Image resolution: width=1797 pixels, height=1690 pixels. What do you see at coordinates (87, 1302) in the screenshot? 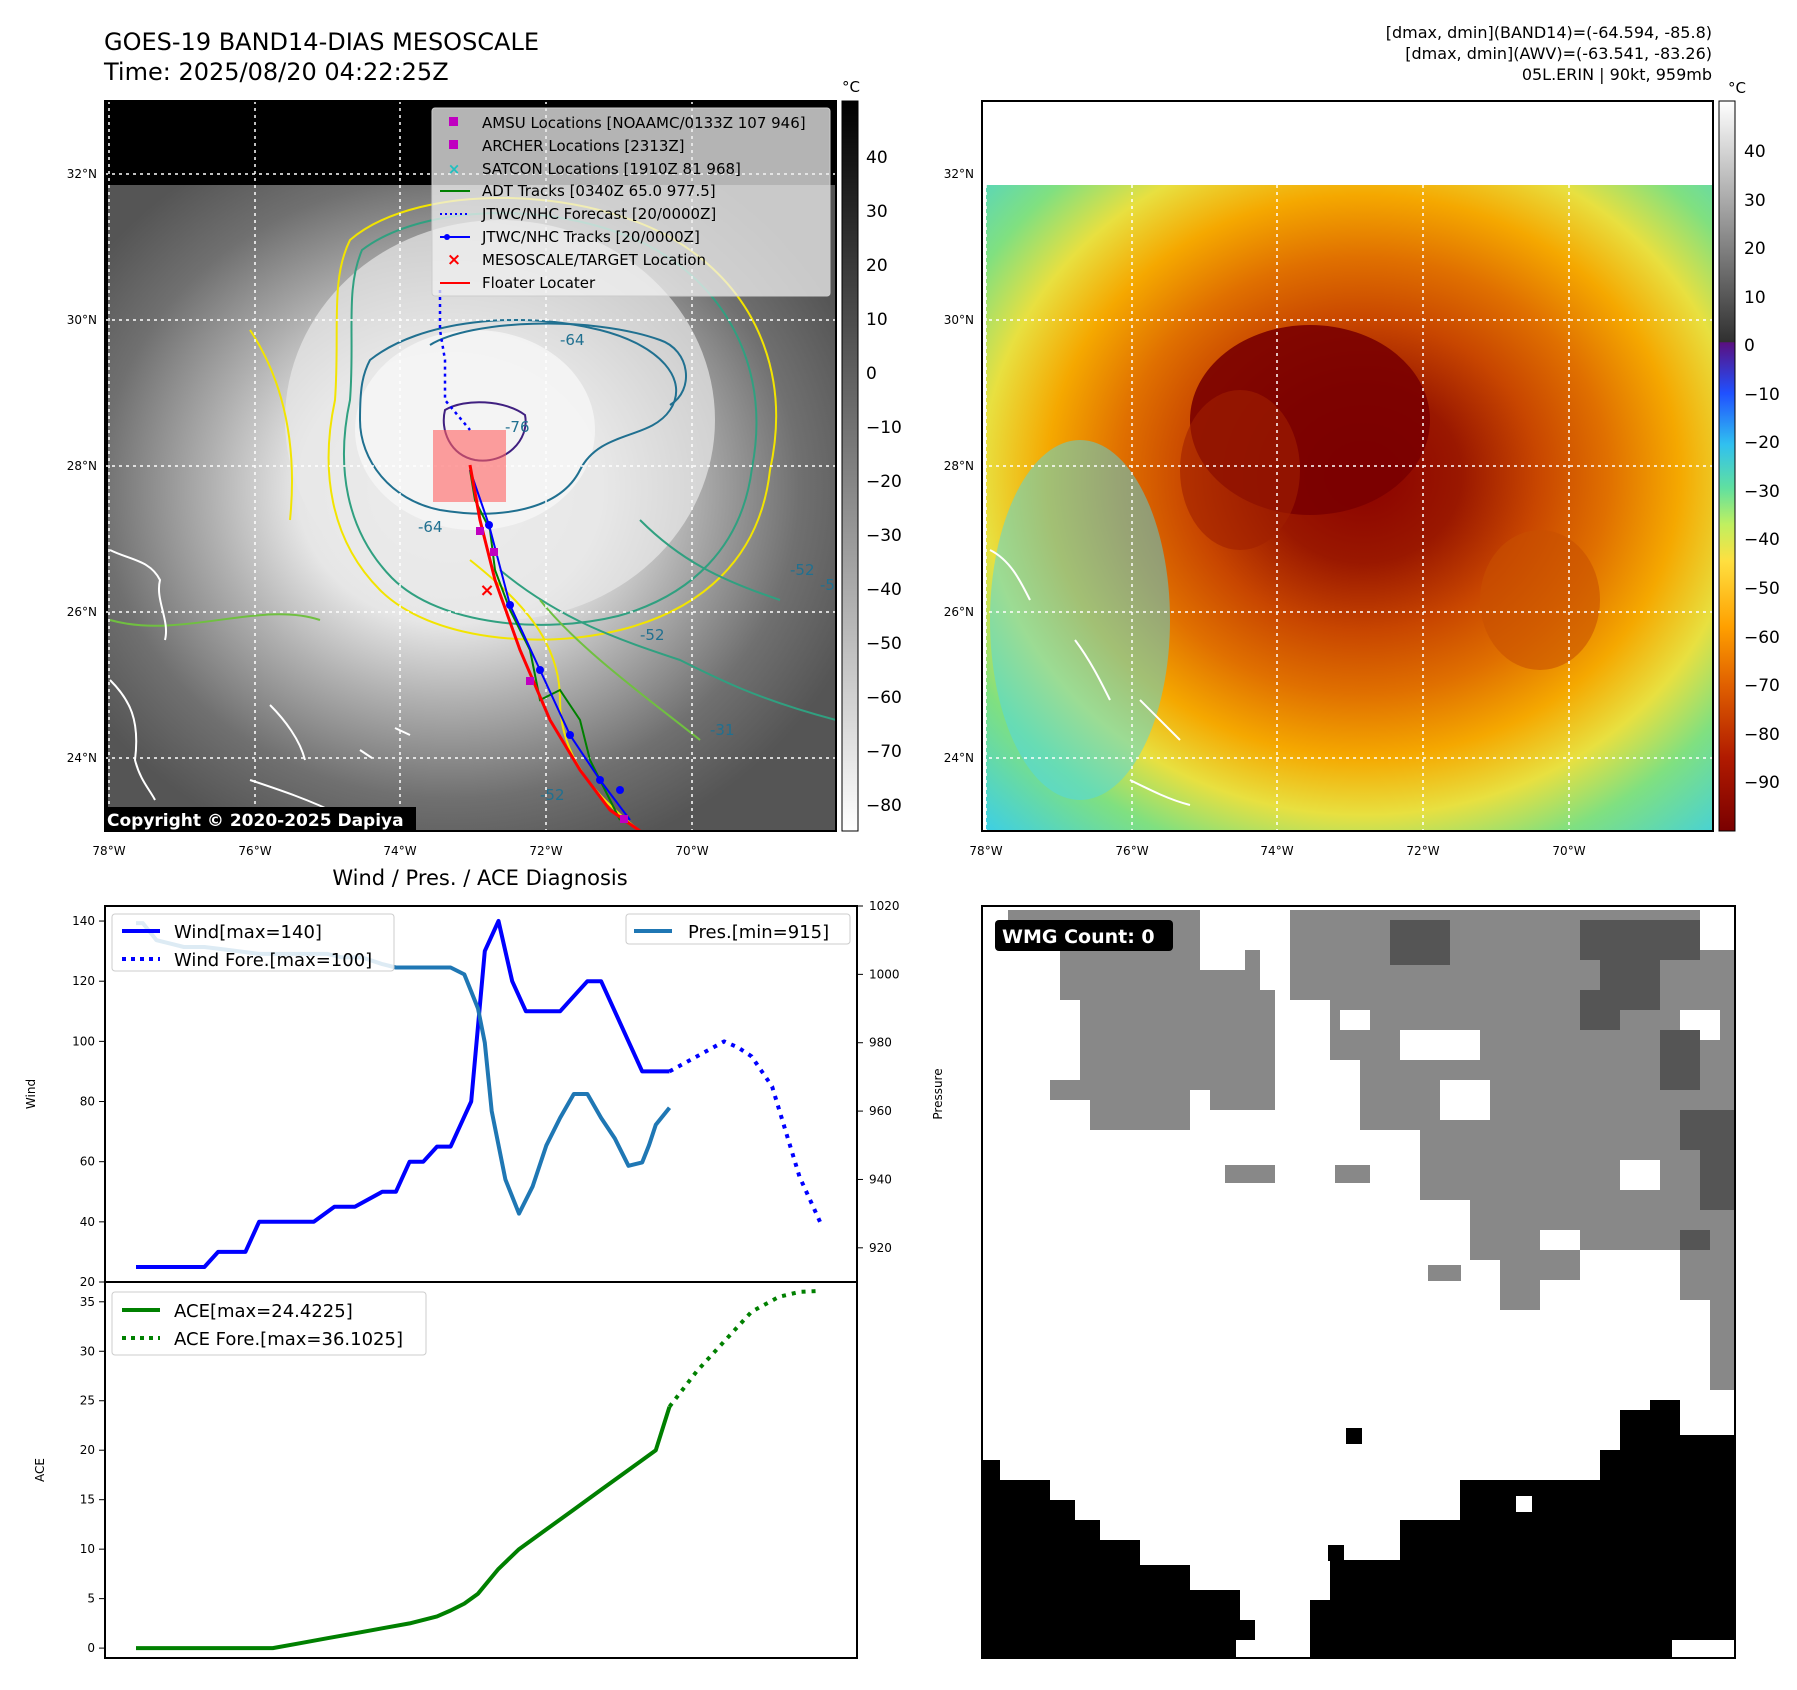
I see `y-tick-label: 35` at bounding box center [87, 1302].